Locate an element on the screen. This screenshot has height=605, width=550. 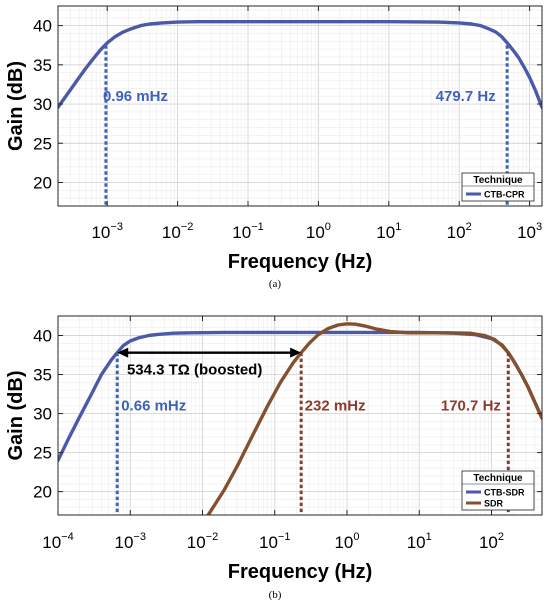
legend-entry-ctb-sdr: CTB-SDR is located at coordinates (504, 493).